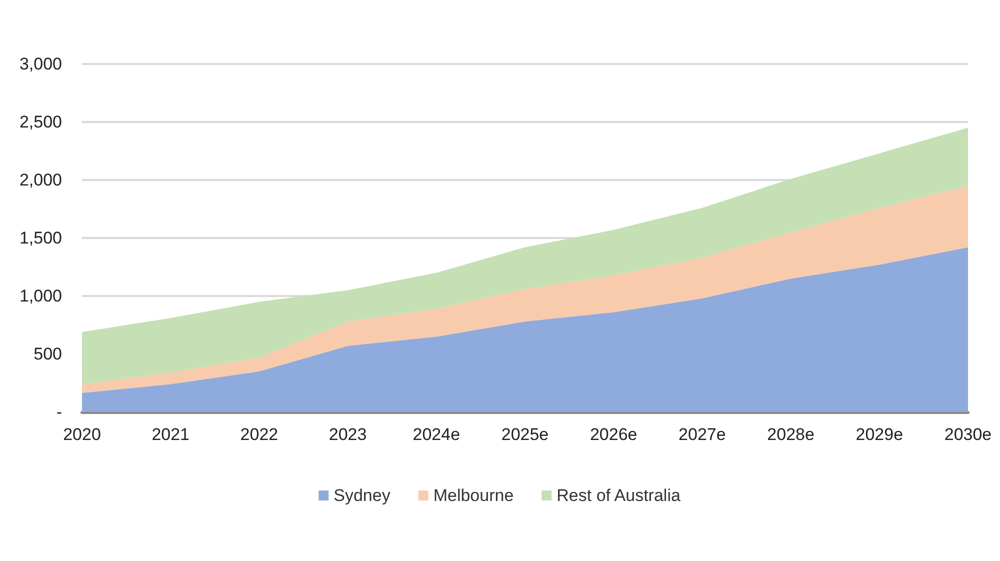 This screenshot has height=561, width=1000. What do you see at coordinates (40, 122) in the screenshot?
I see `y-tick-label: 2,500` at bounding box center [40, 122].